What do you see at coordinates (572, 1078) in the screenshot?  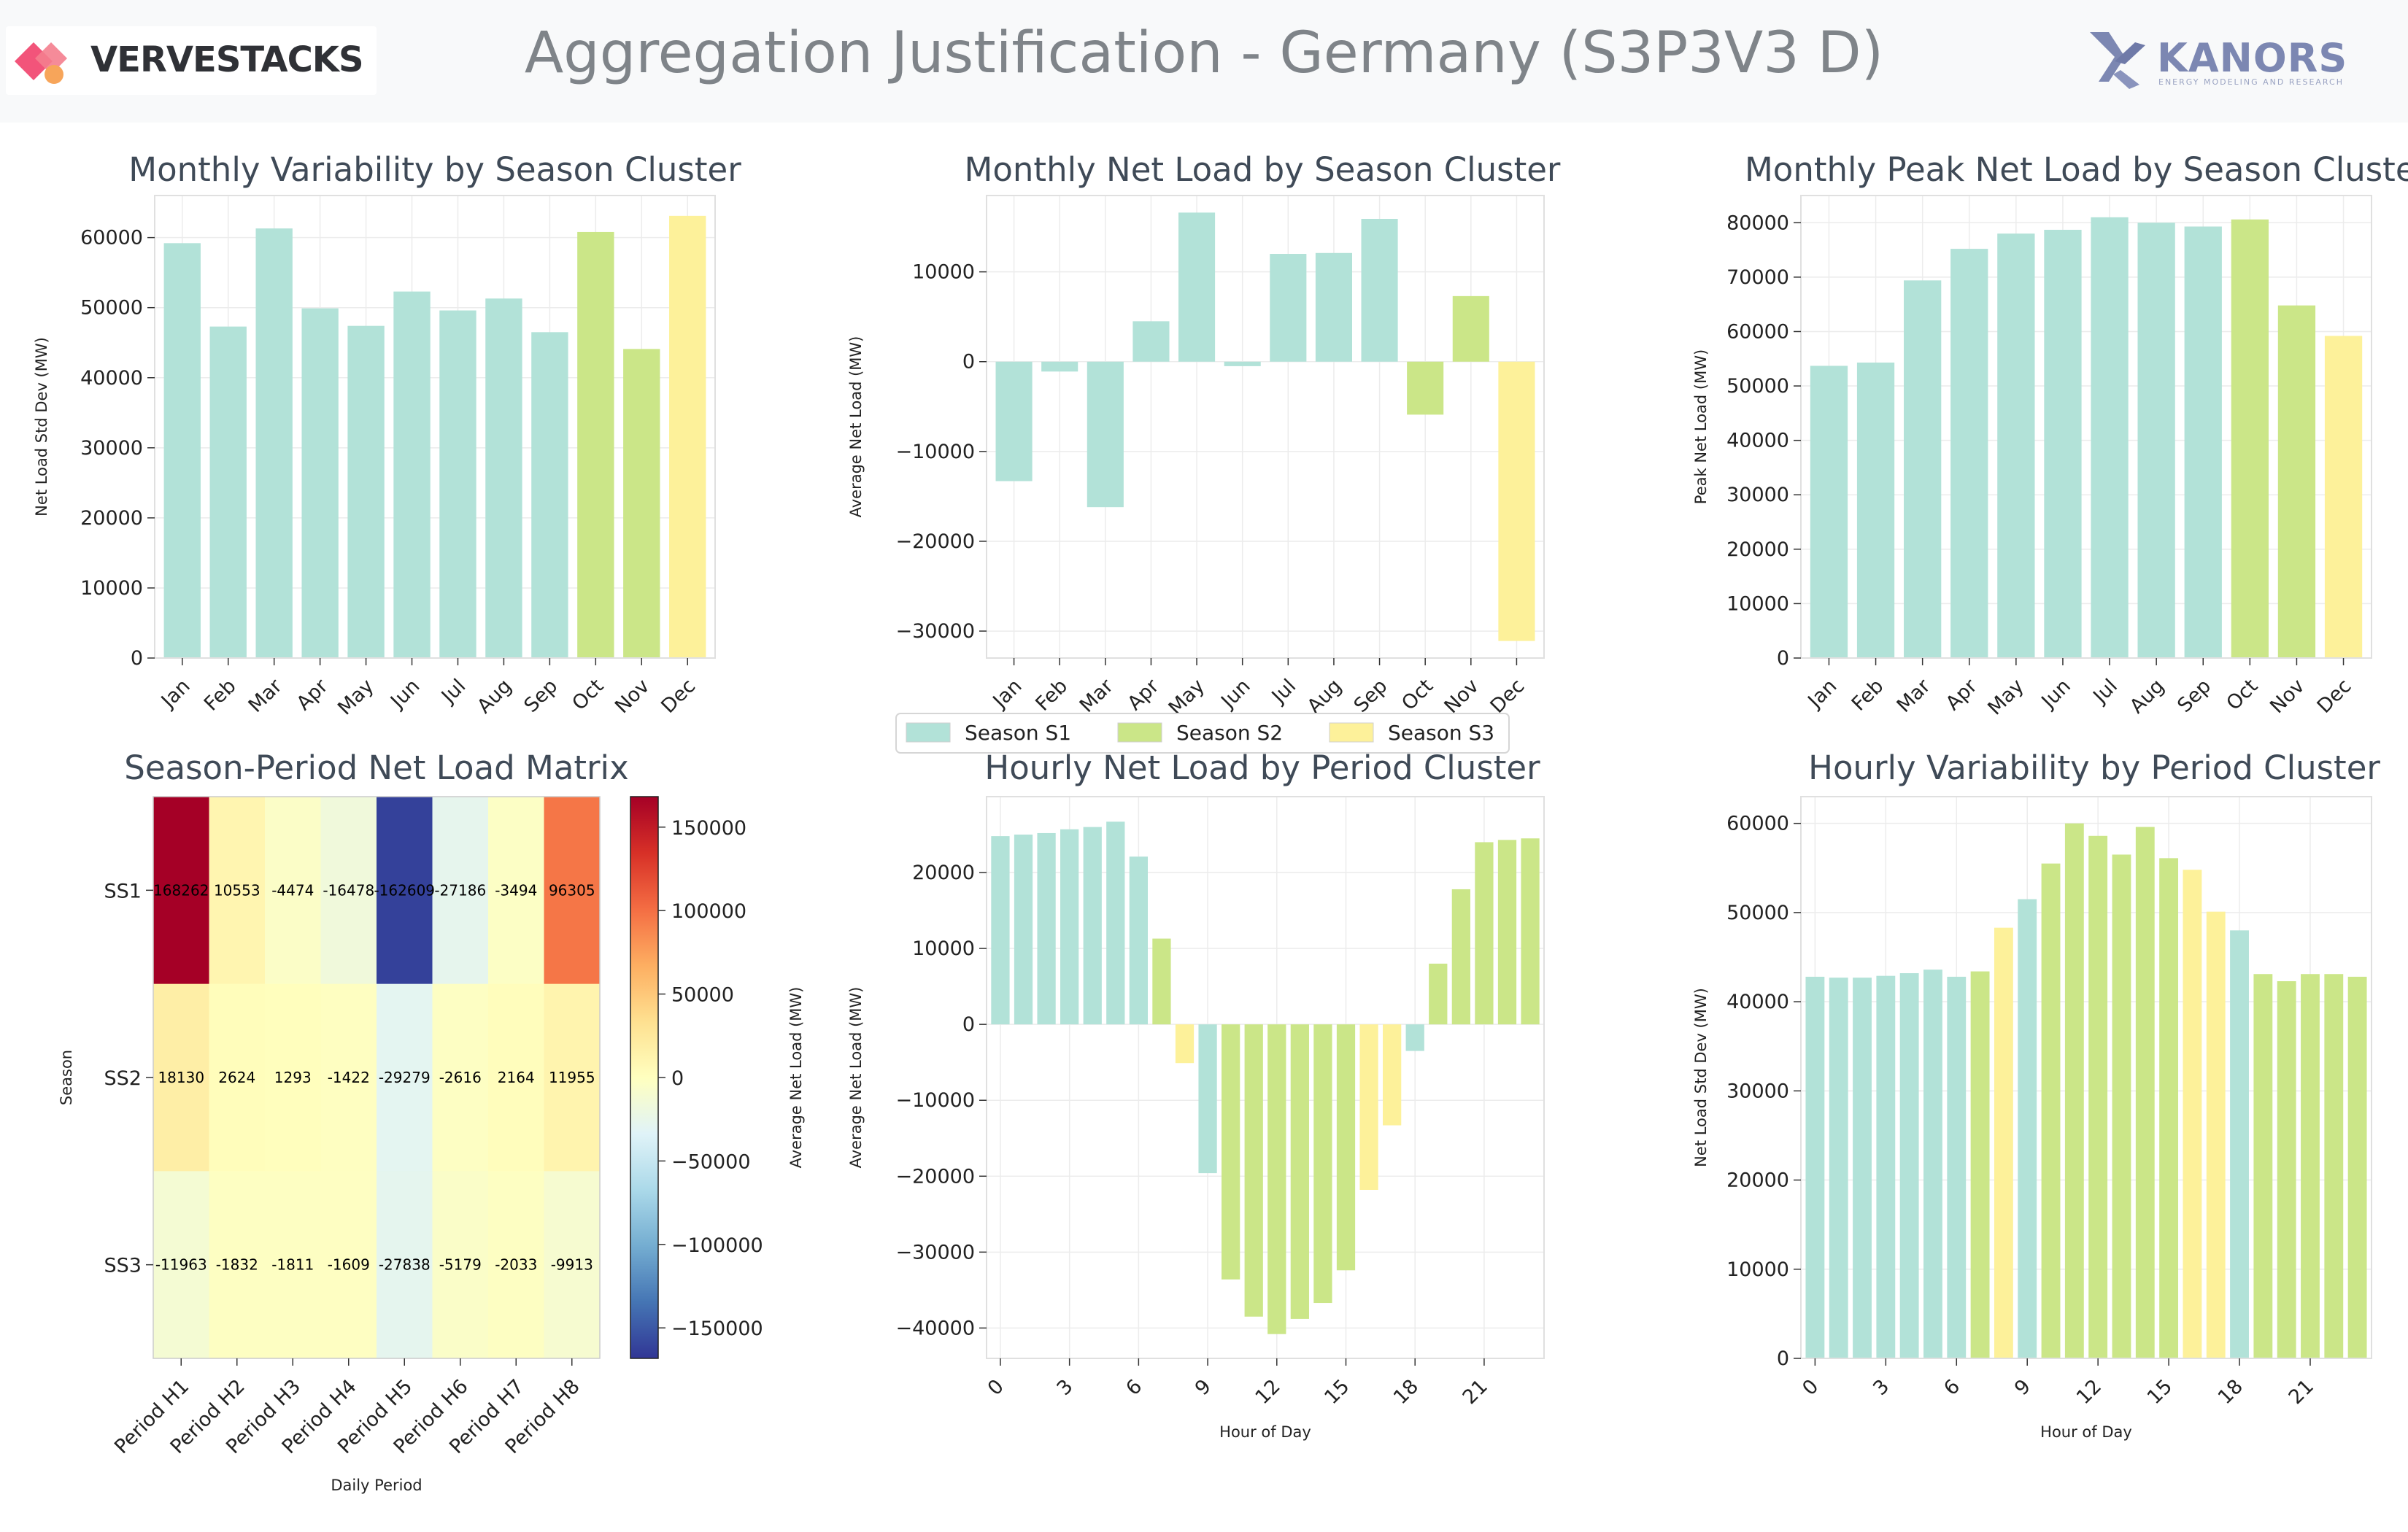 I see `heatmap-value-label: 11955` at bounding box center [572, 1078].